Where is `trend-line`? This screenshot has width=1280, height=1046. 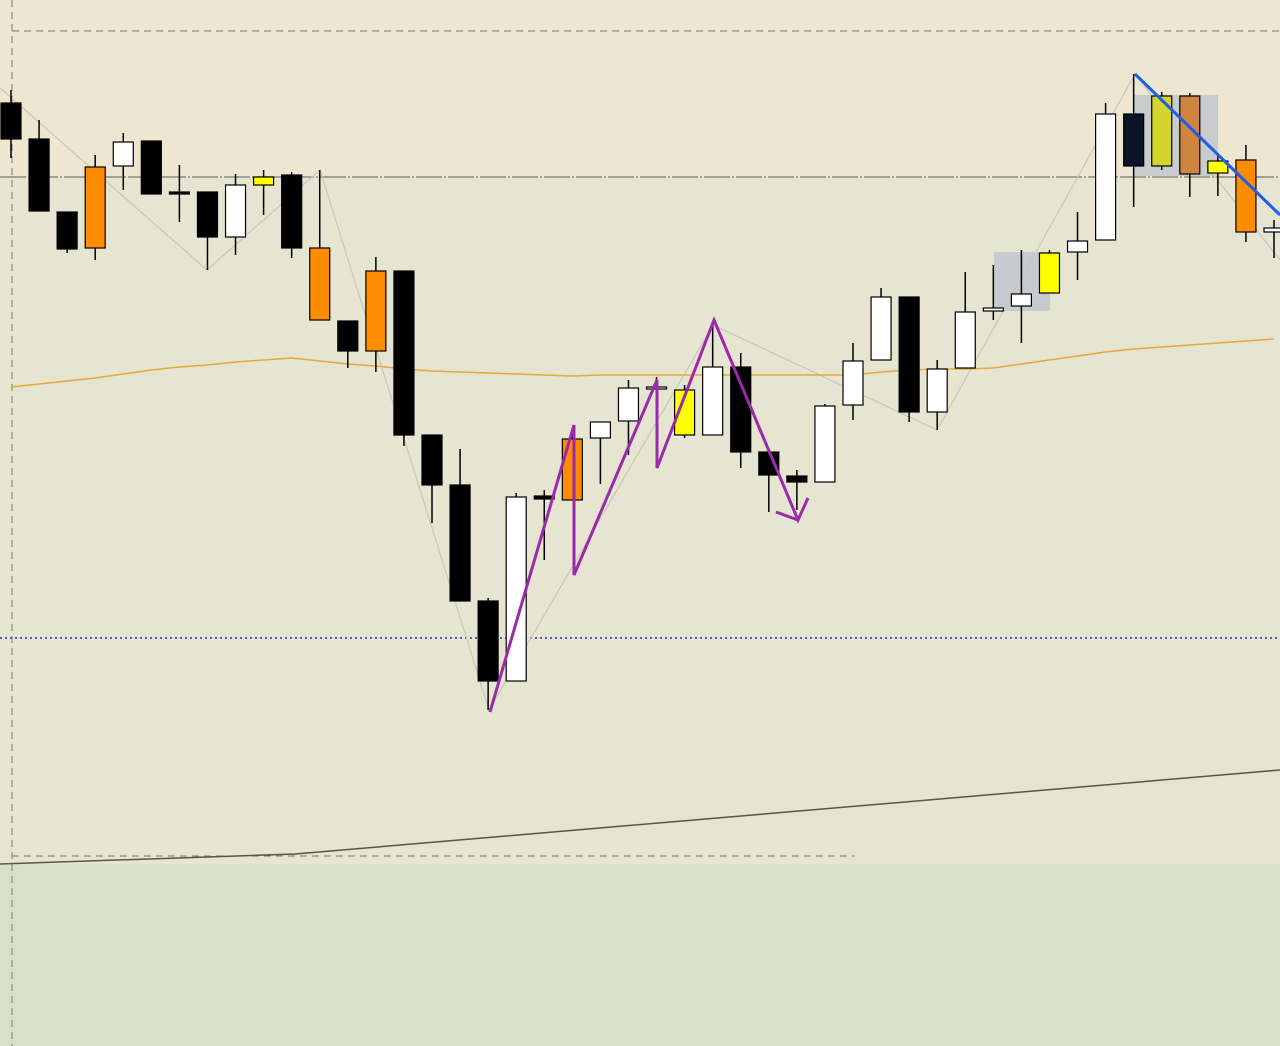 trend-line is located at coordinates (640, 817).